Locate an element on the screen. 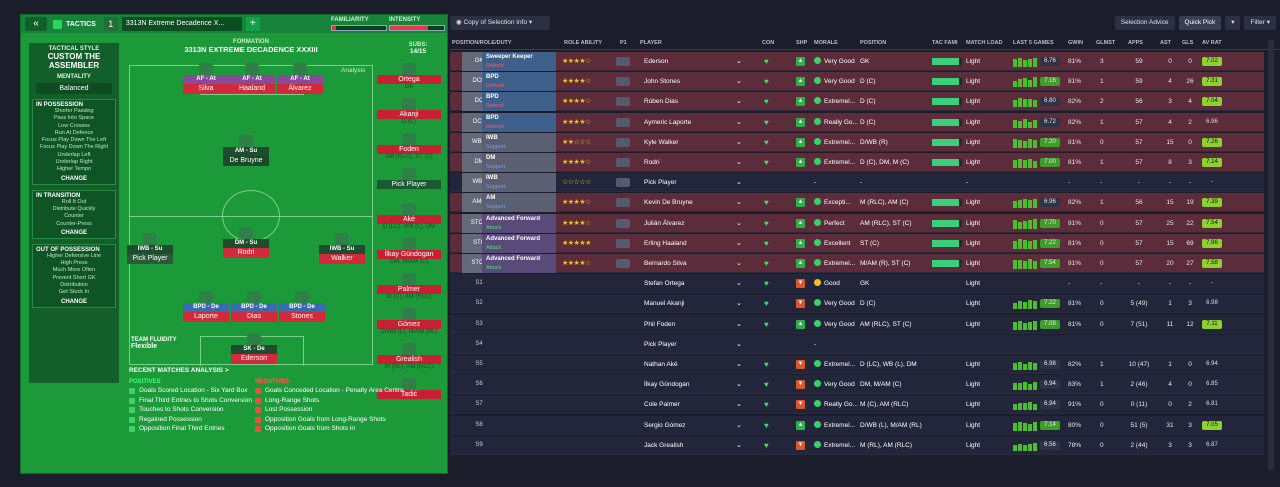 The height and width of the screenshot is (487, 1280). player-name: Ederson is located at coordinates (656, 61).